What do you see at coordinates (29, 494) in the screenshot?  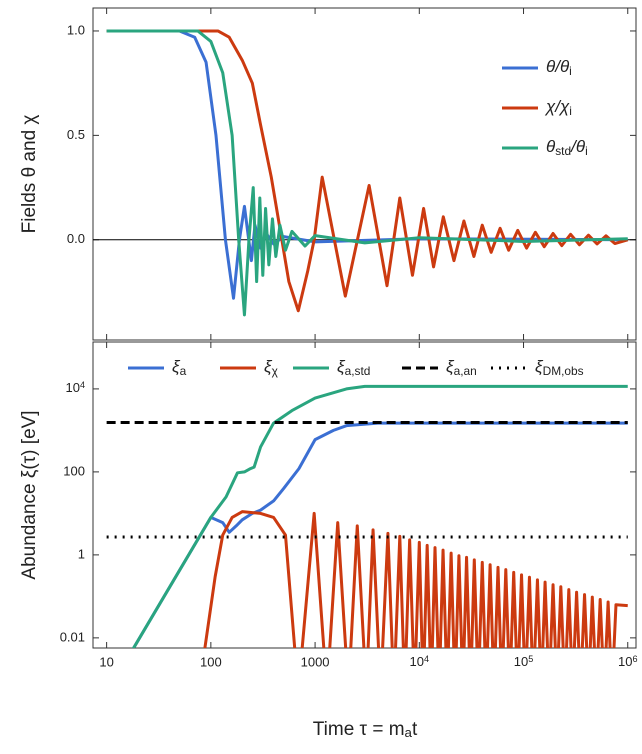 I see `y-axis-label: Abundance ξ(τ) [eV]` at bounding box center [29, 494].